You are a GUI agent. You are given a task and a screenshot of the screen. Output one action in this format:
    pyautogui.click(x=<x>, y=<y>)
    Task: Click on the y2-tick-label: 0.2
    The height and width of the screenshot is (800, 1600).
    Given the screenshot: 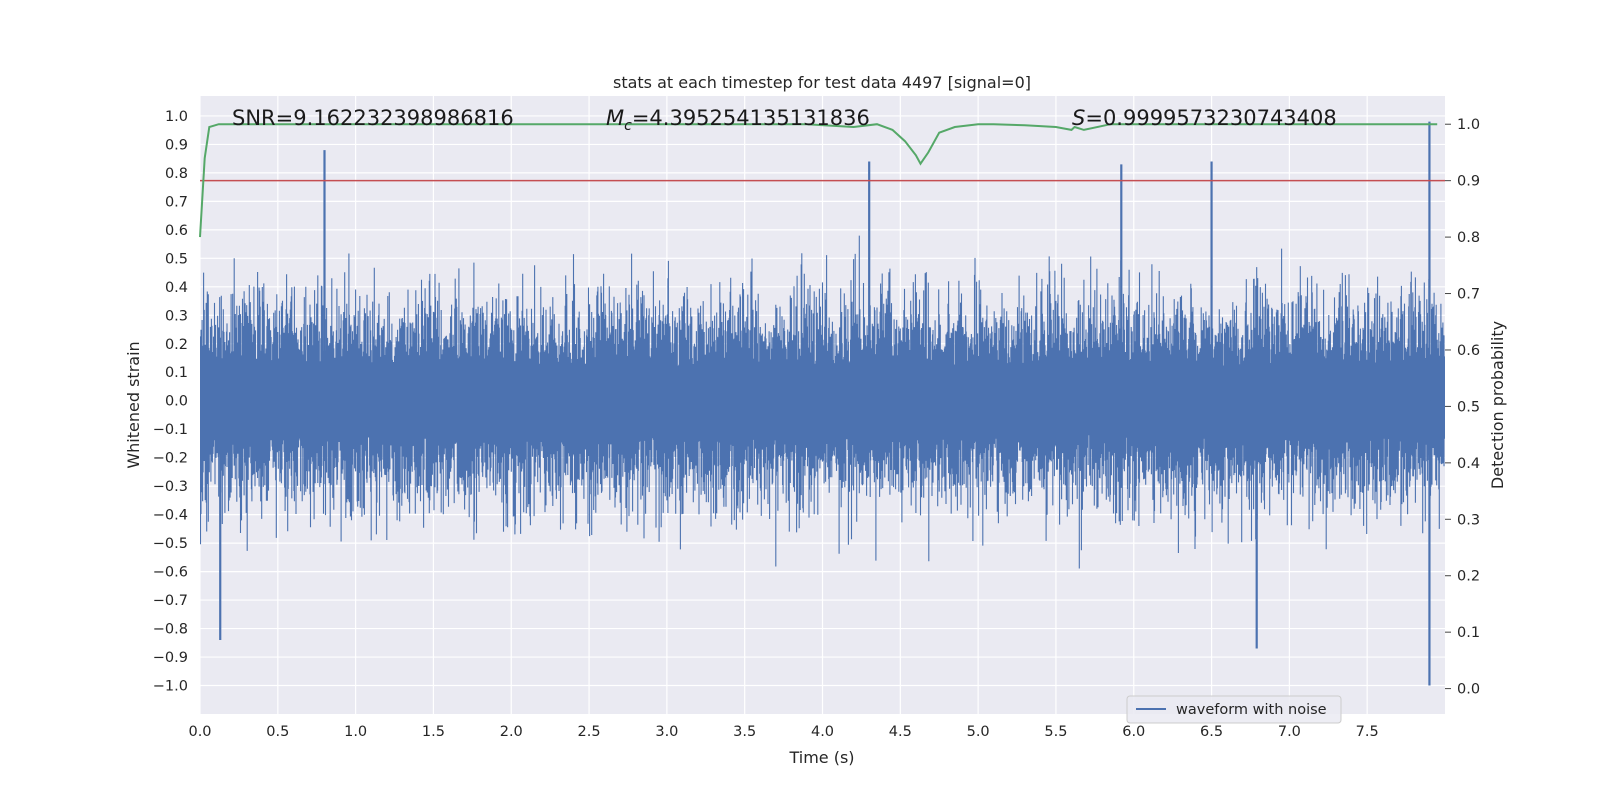 What is the action you would take?
    pyautogui.click(x=1468, y=577)
    